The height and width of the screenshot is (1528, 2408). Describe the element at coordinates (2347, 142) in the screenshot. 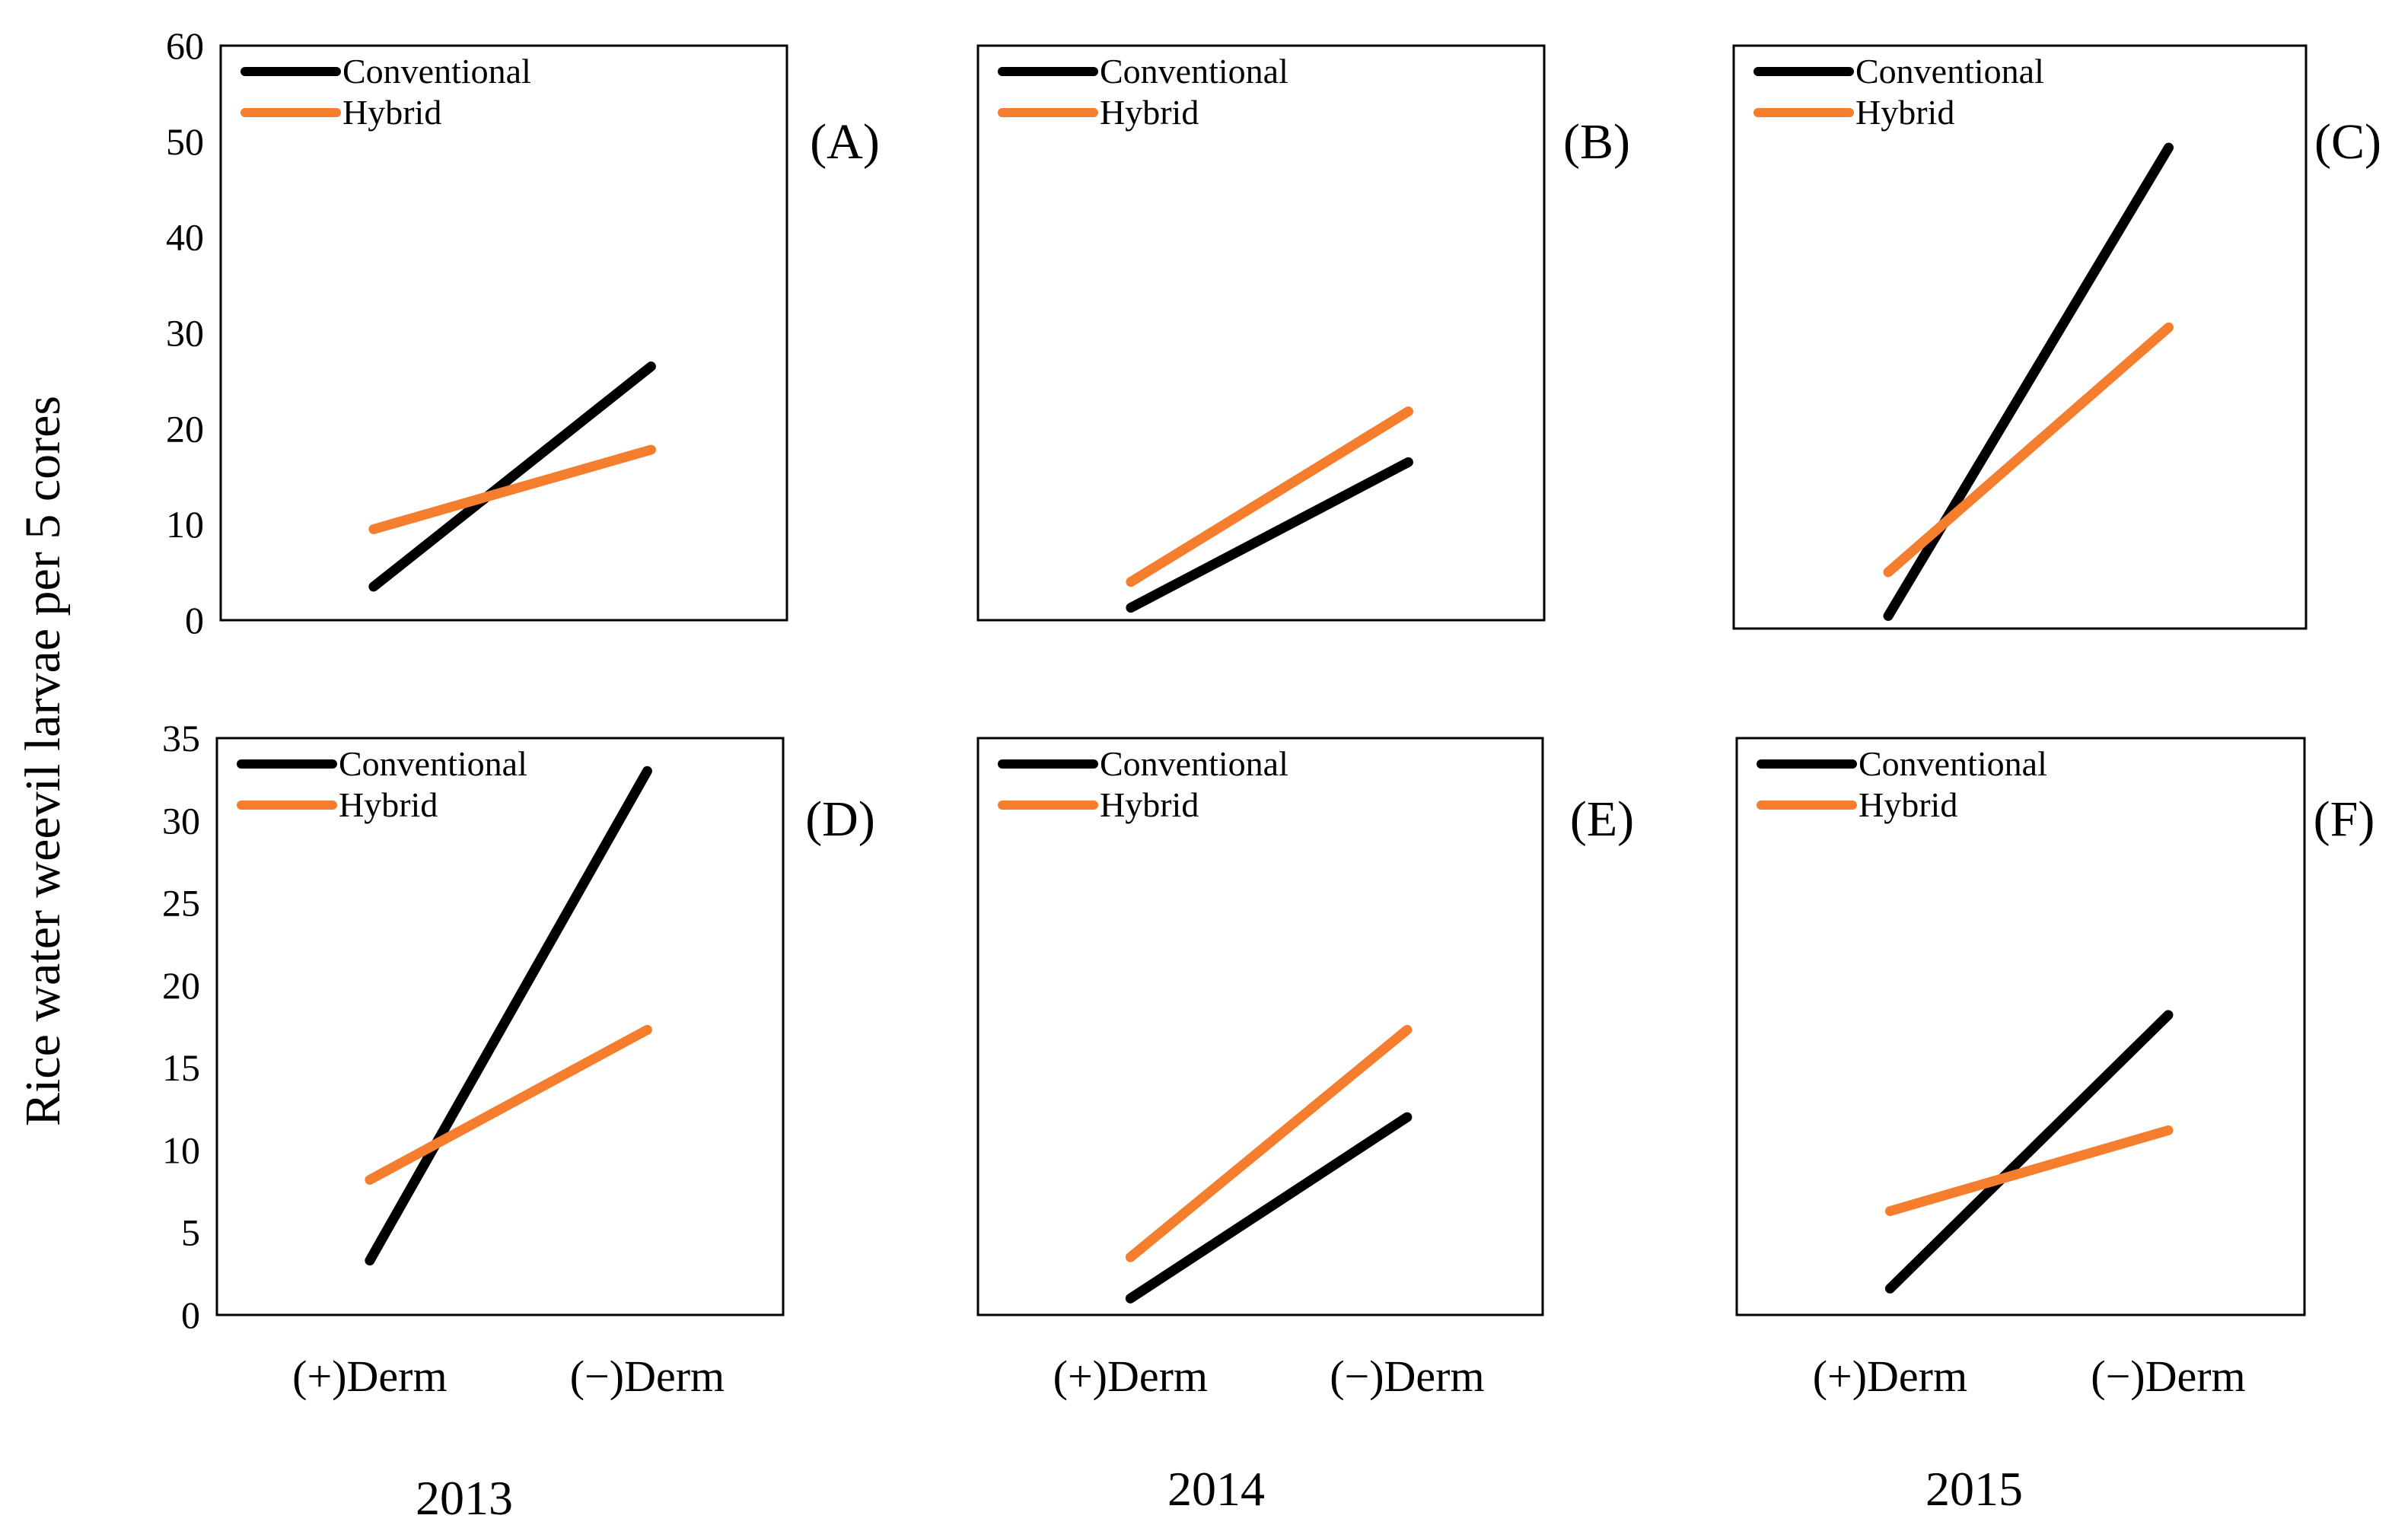

I see `panel-label: (C)` at that location.